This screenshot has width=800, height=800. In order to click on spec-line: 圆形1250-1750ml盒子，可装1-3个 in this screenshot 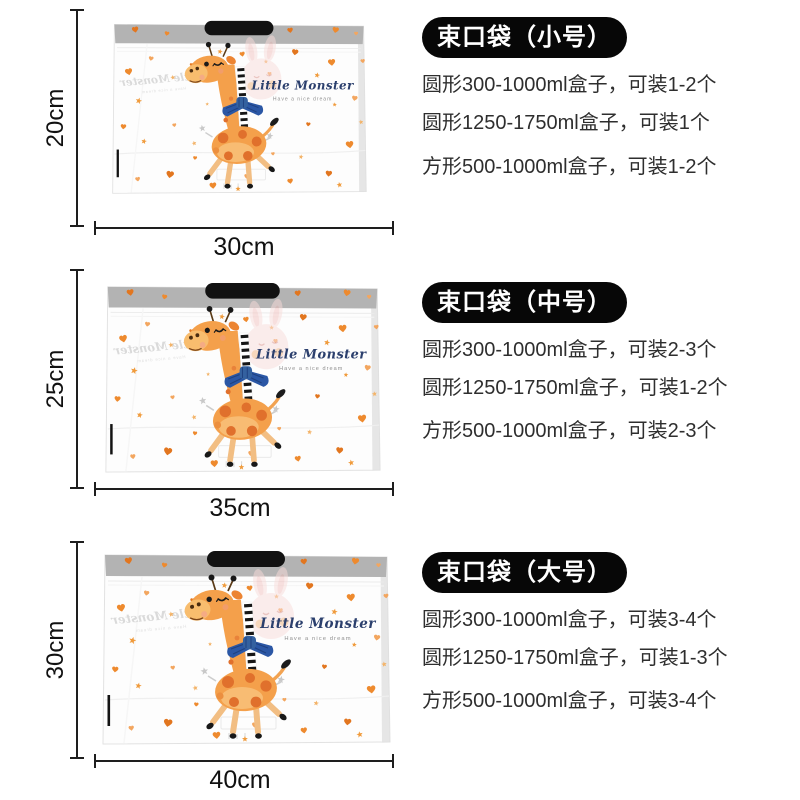, I will do `click(575, 658)`.